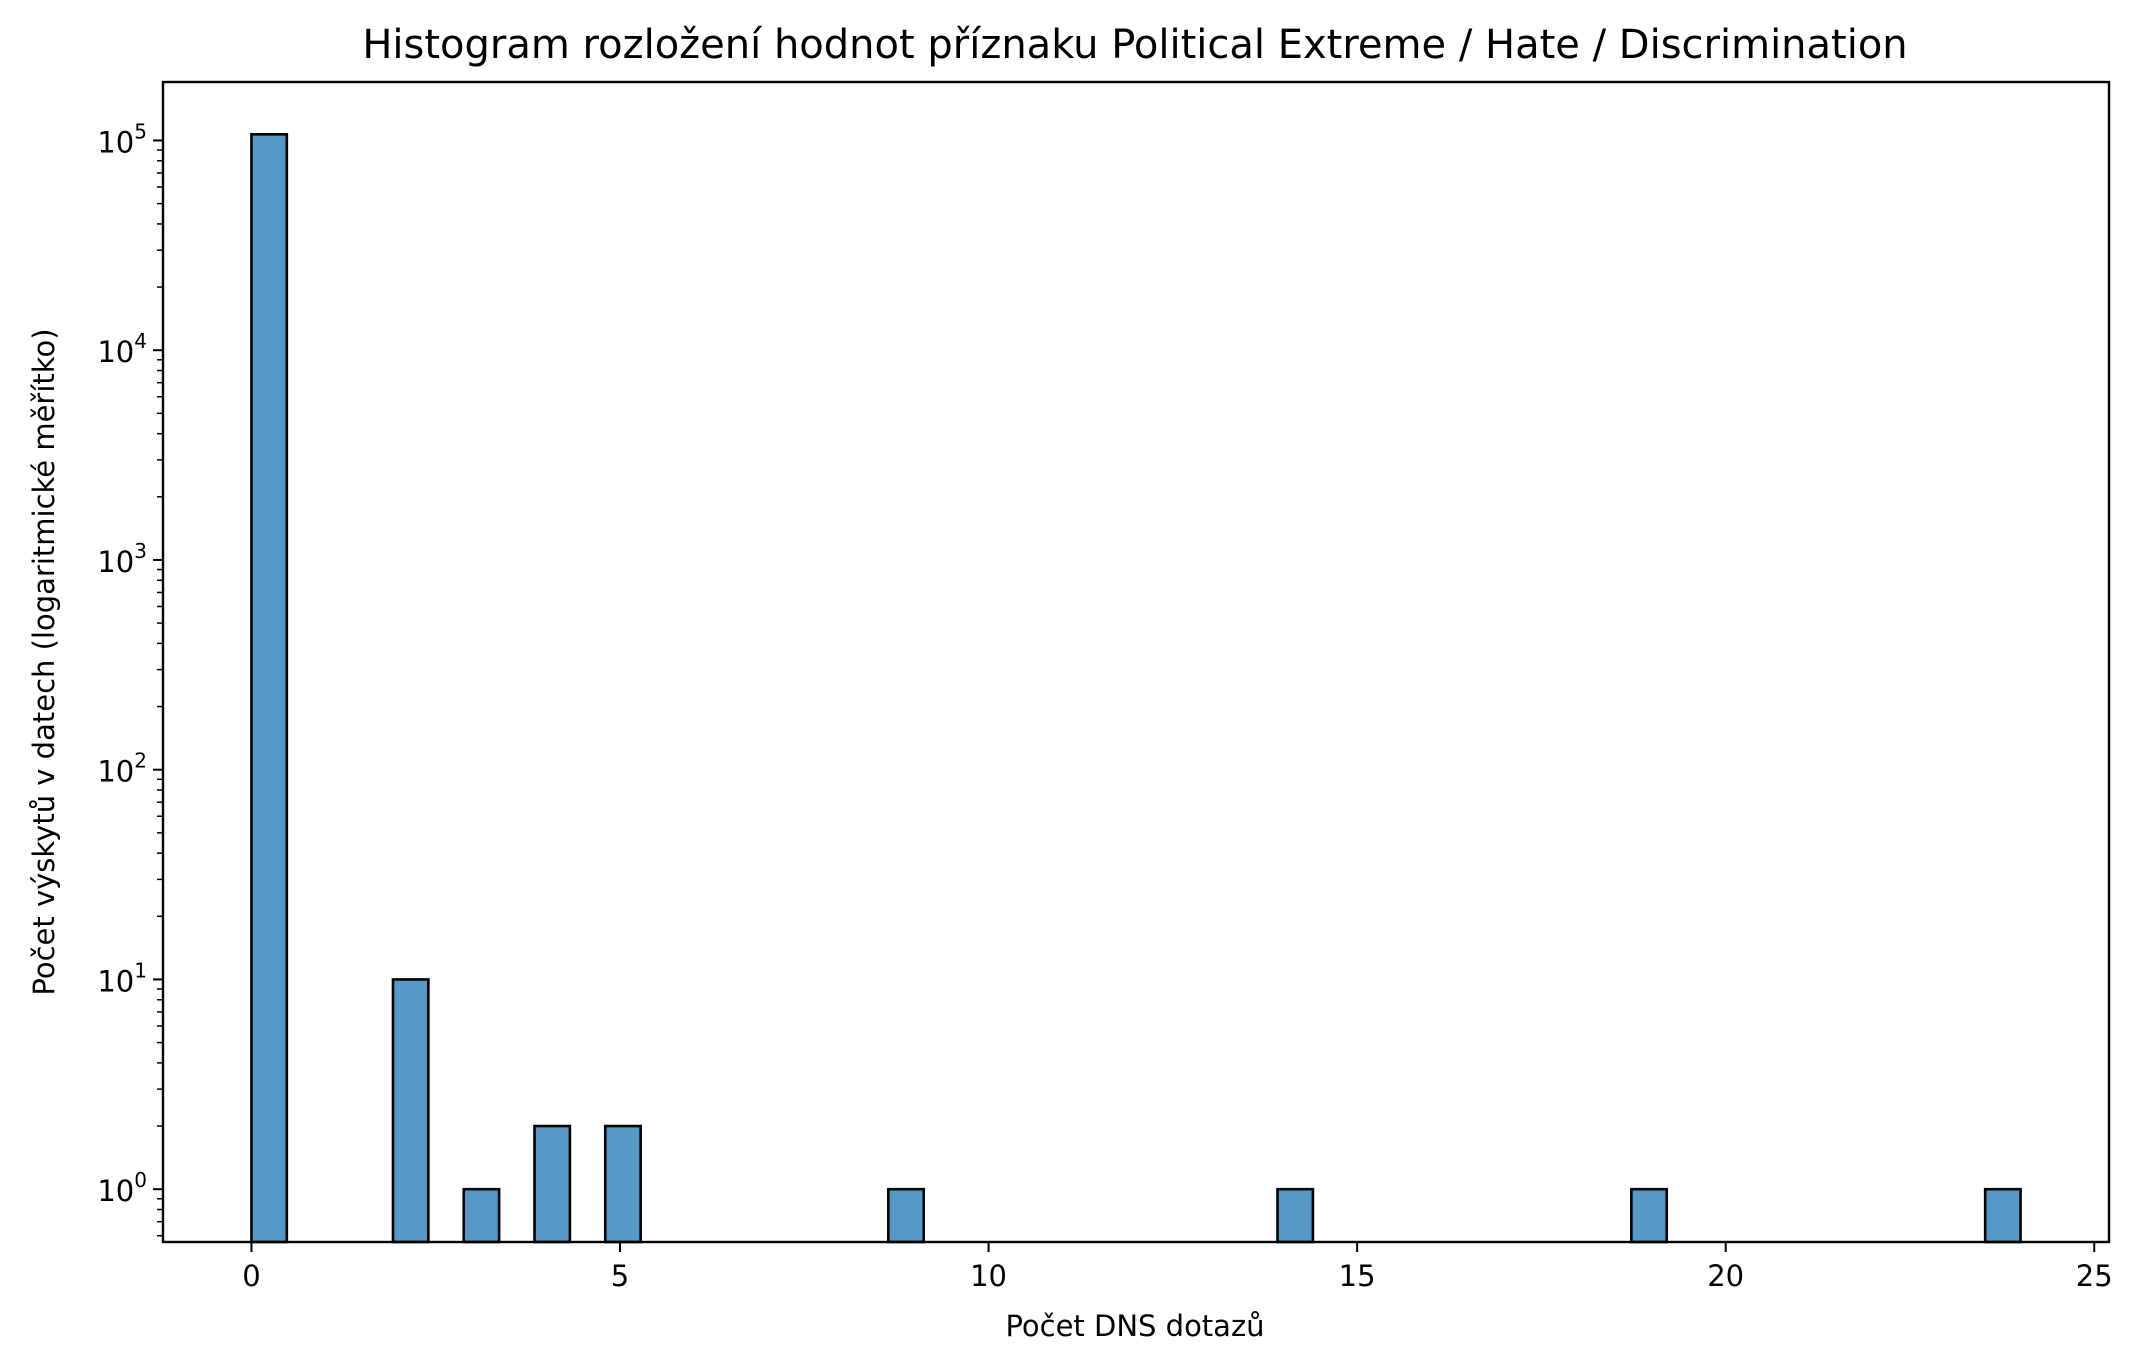 The width and height of the screenshot is (2131, 1366). I want to click on x-tick-label: 5, so click(620, 1276).